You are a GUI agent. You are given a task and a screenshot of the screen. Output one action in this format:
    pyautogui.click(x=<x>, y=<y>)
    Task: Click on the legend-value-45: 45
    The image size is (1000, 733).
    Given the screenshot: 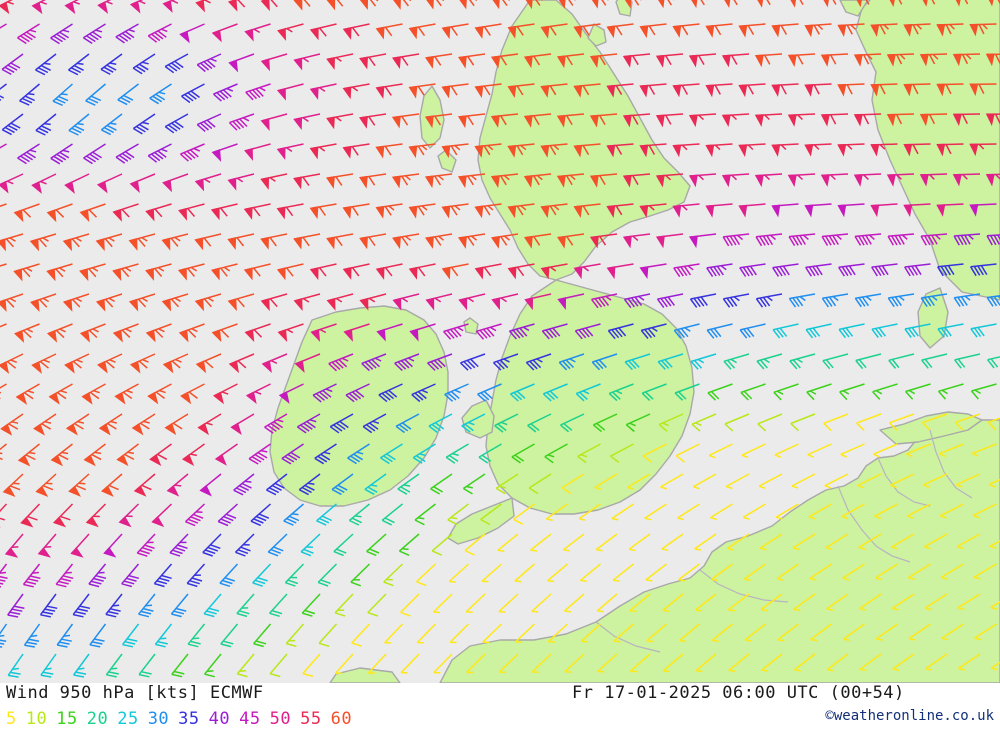 What is the action you would take?
    pyautogui.click(x=250, y=719)
    